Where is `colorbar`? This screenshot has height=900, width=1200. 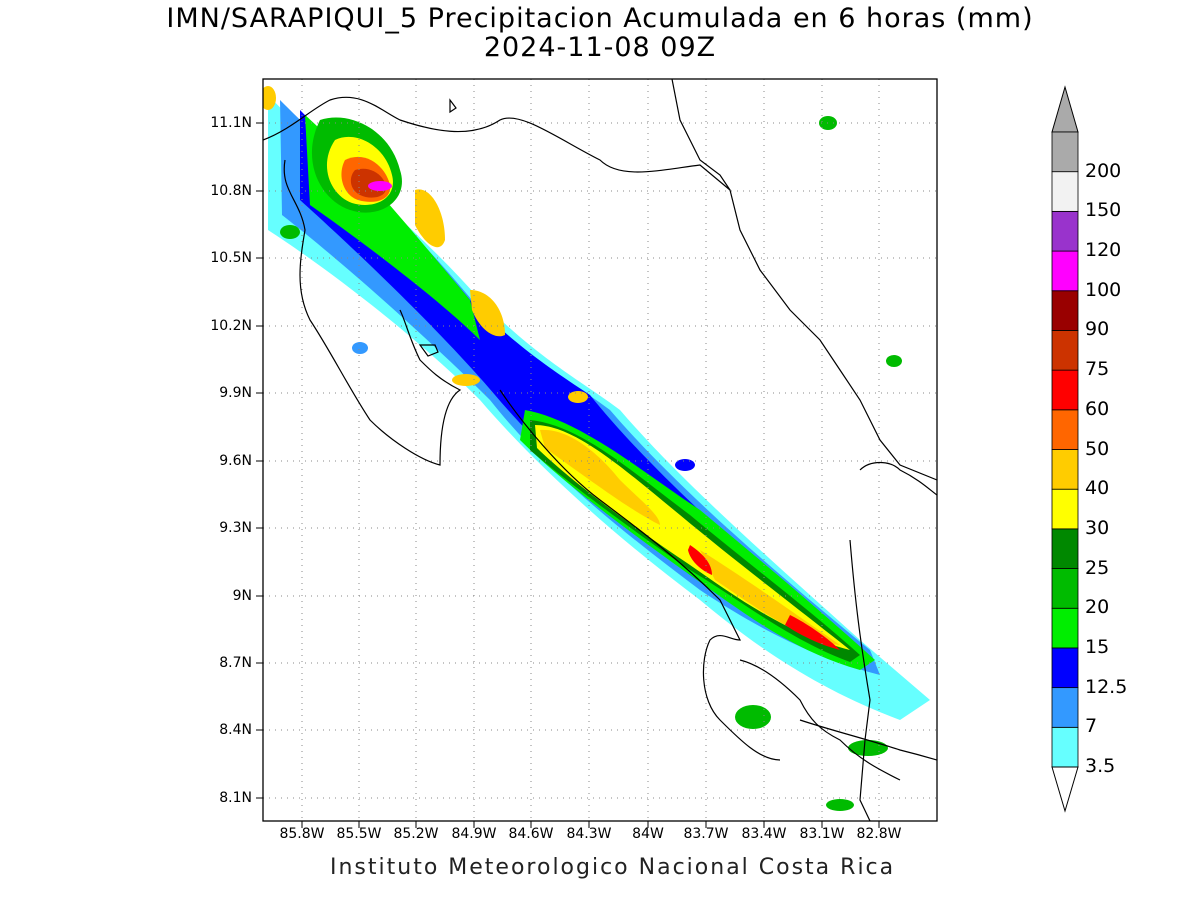
colorbar is located at coordinates (1065, 449).